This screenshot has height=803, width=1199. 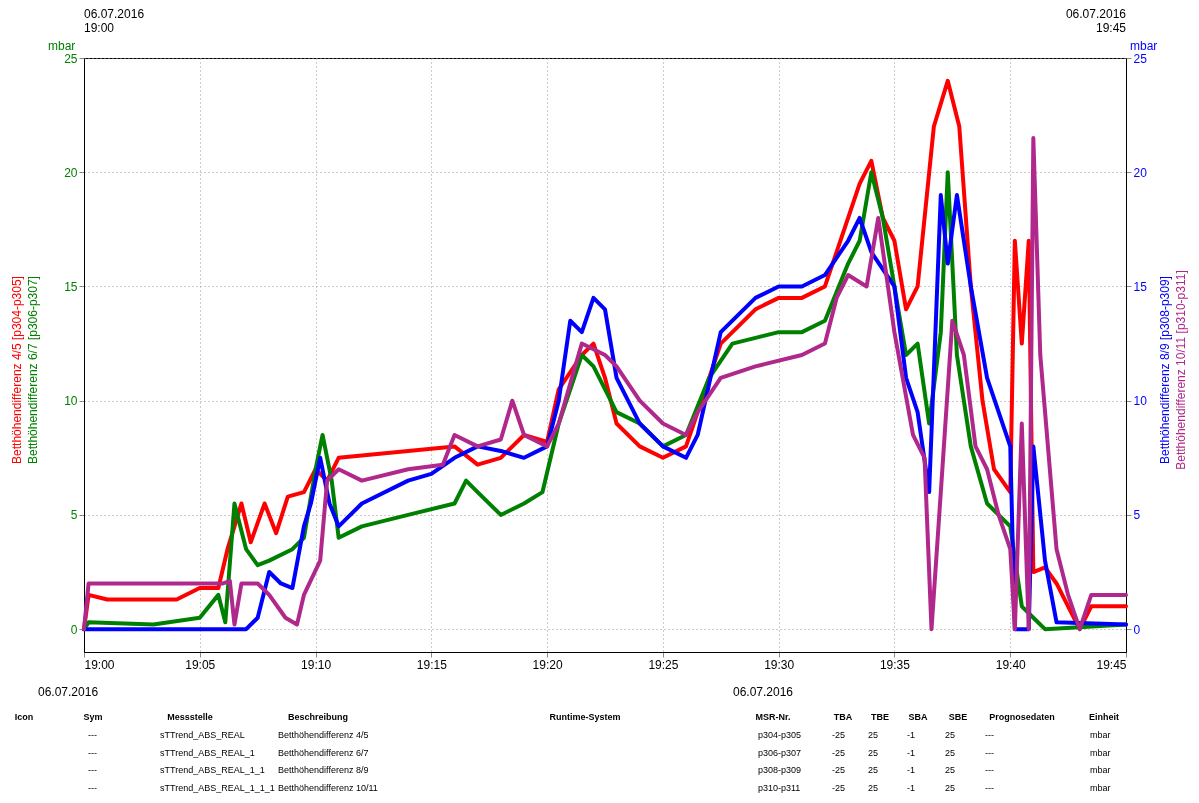 I want to click on x-tick-label: 19:45, so click(x=1111, y=664).